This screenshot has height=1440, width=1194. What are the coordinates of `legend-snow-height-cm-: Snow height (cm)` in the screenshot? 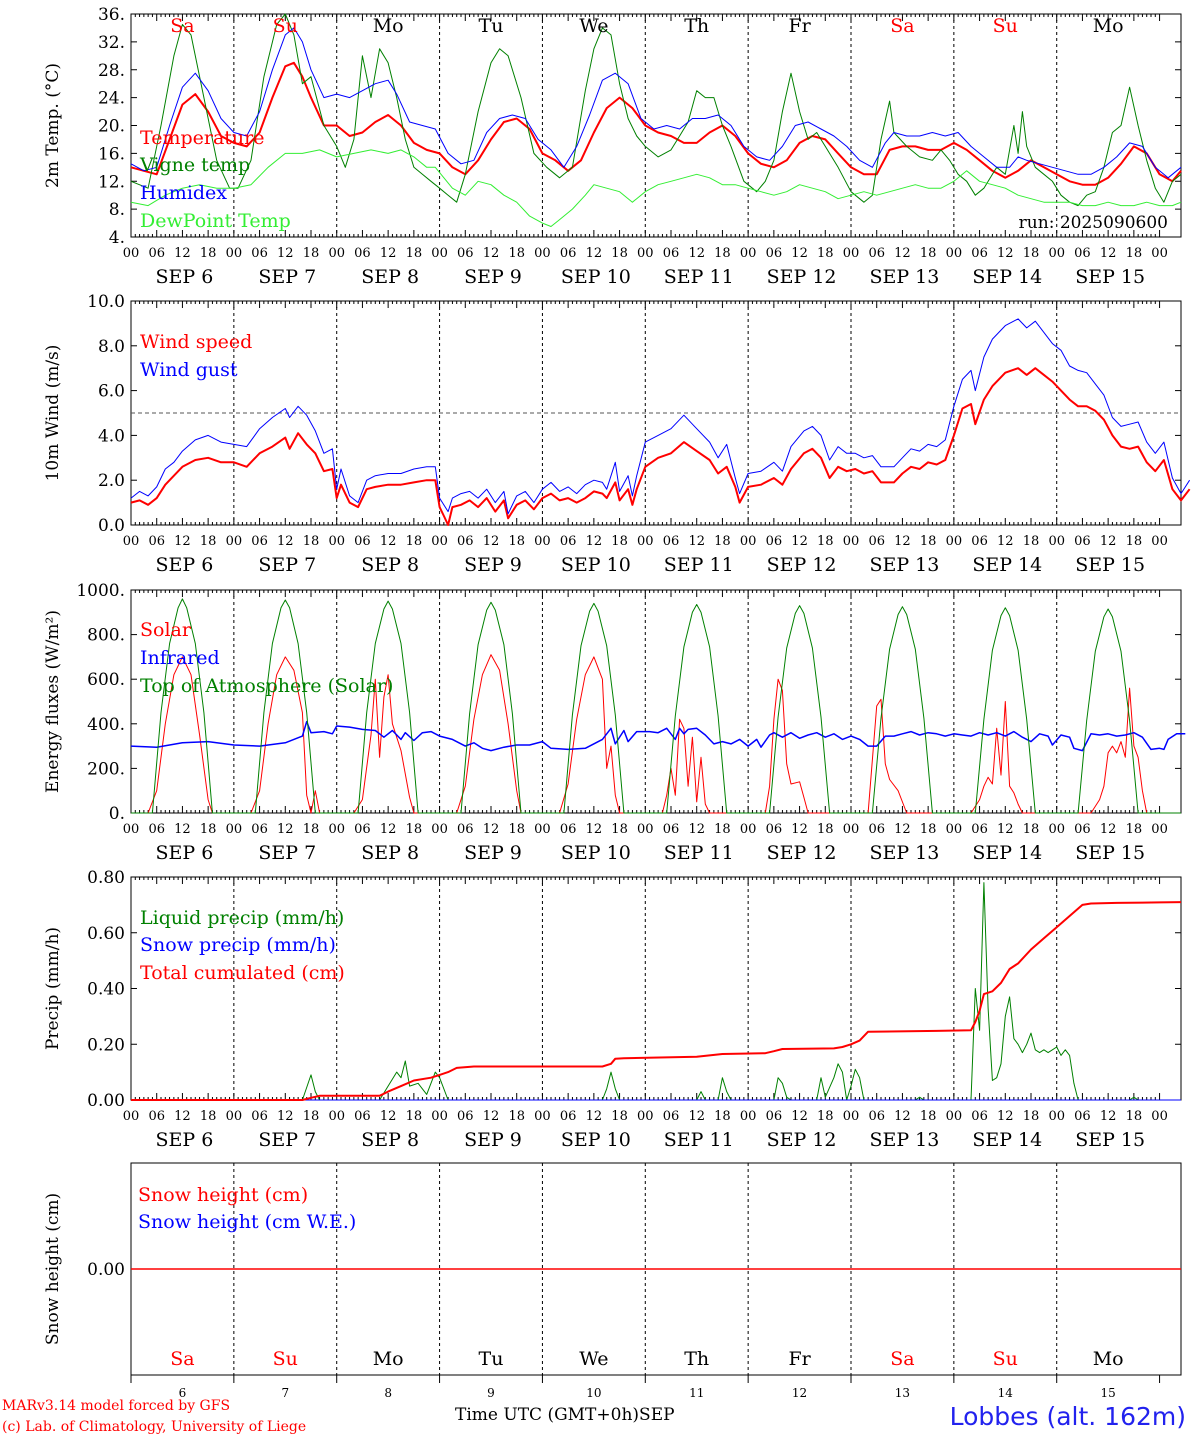 It's located at (223, 1195).